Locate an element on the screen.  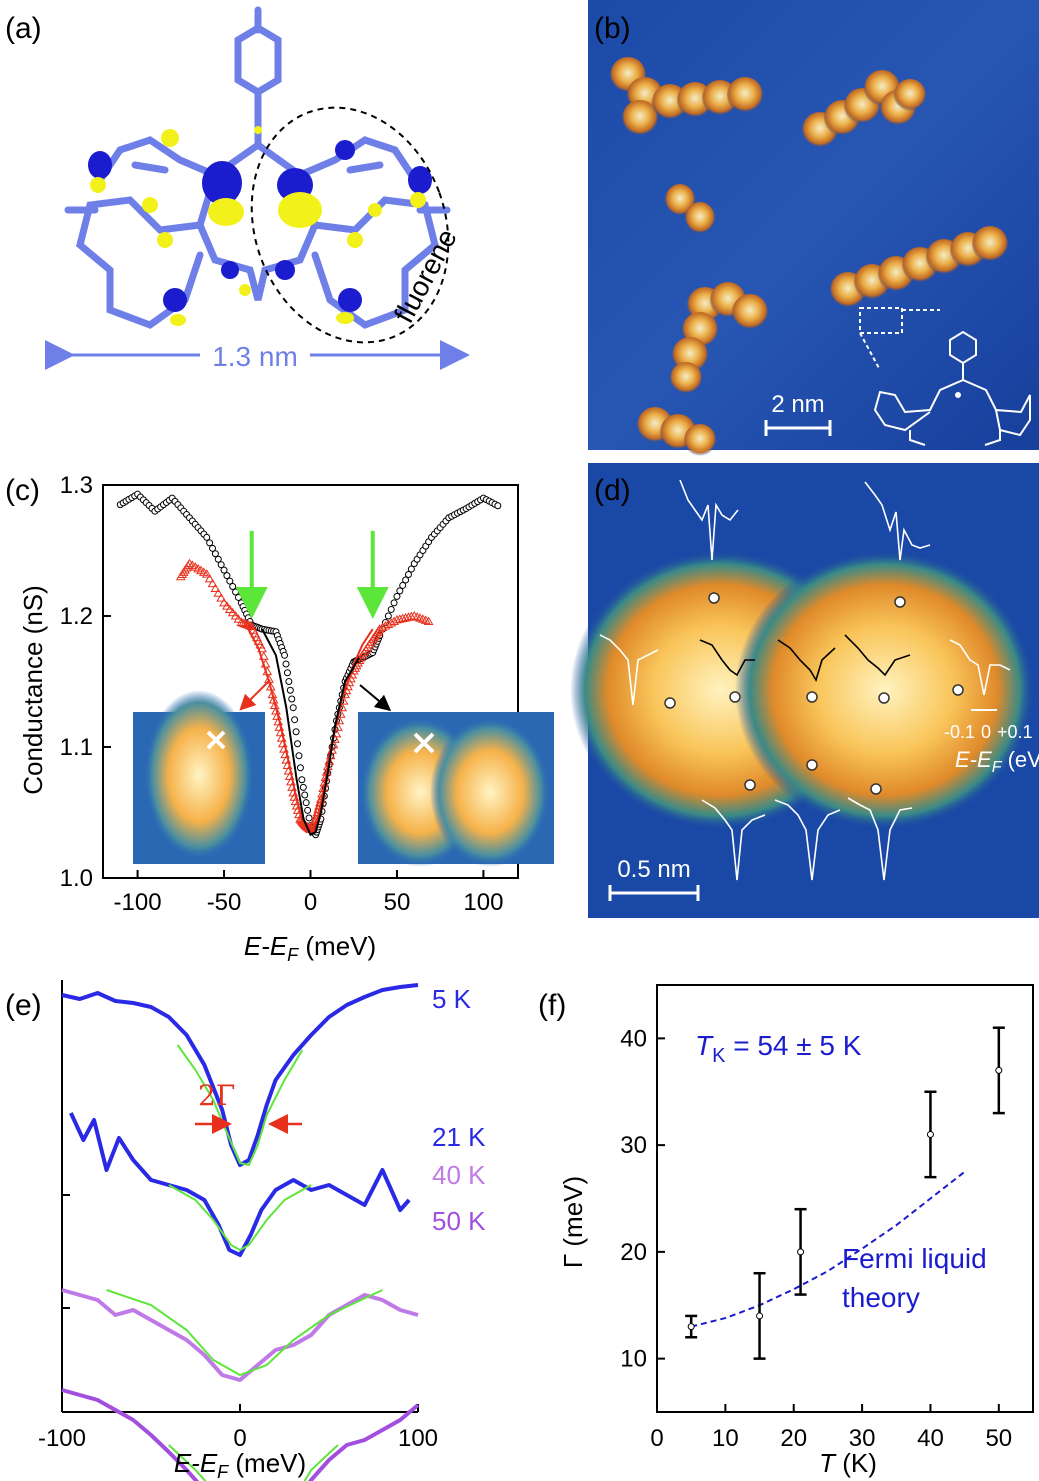
f-xtick-label: 50 is located at coordinates (998, 1438).